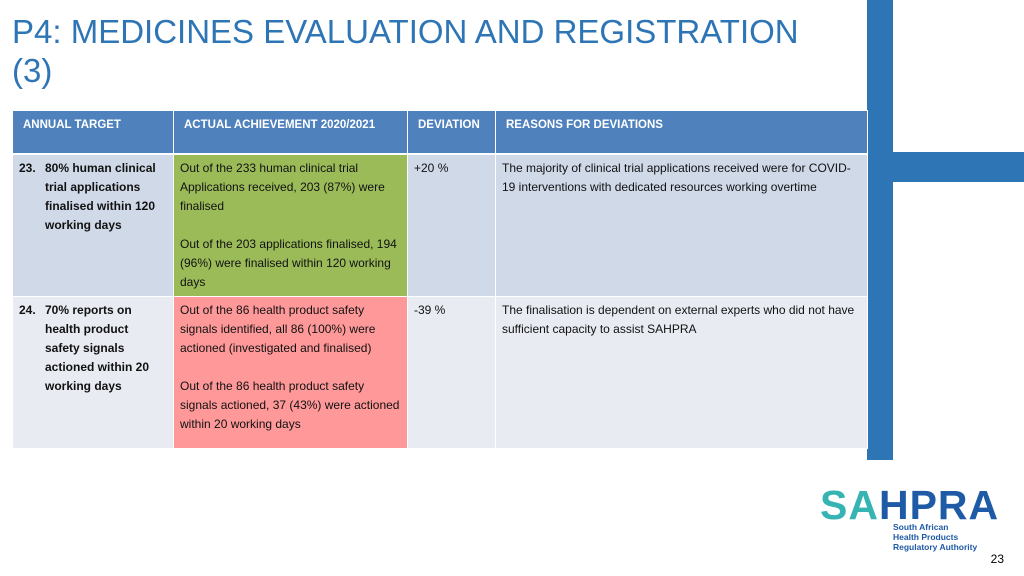 This screenshot has height=576, width=1024. I want to click on logo-hpra: HPRA, so click(939, 505).